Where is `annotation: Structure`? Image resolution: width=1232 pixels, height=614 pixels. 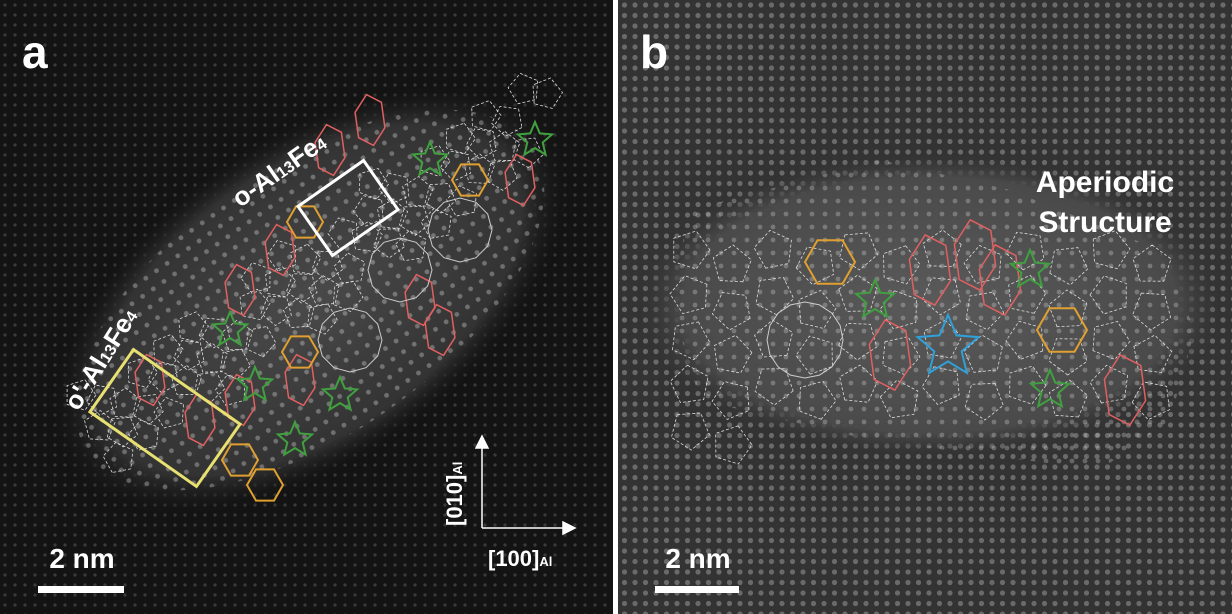 annotation: Structure is located at coordinates (1104, 222).